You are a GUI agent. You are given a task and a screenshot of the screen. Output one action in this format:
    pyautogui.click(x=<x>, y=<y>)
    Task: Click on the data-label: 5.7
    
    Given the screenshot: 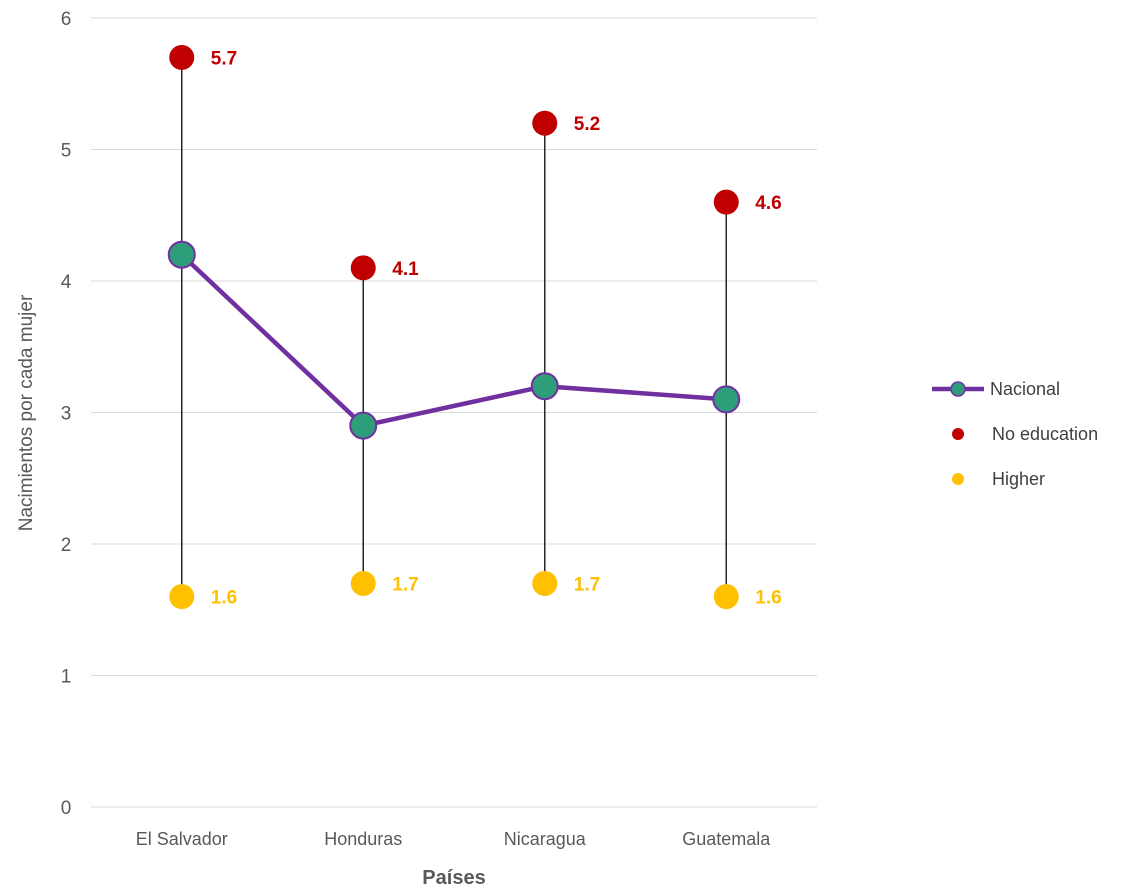 What is the action you would take?
    pyautogui.click(x=224, y=58)
    